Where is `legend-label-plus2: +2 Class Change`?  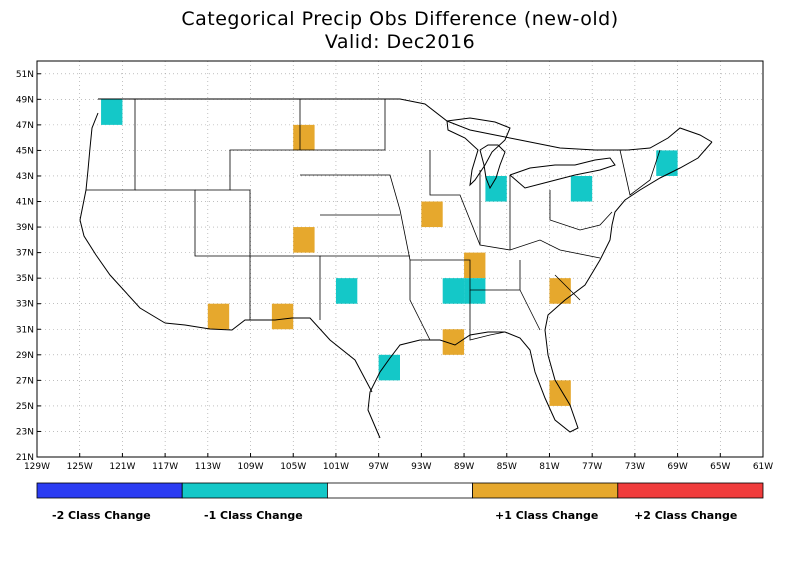
legend-label-plus2: +2 Class Change is located at coordinates (686, 515).